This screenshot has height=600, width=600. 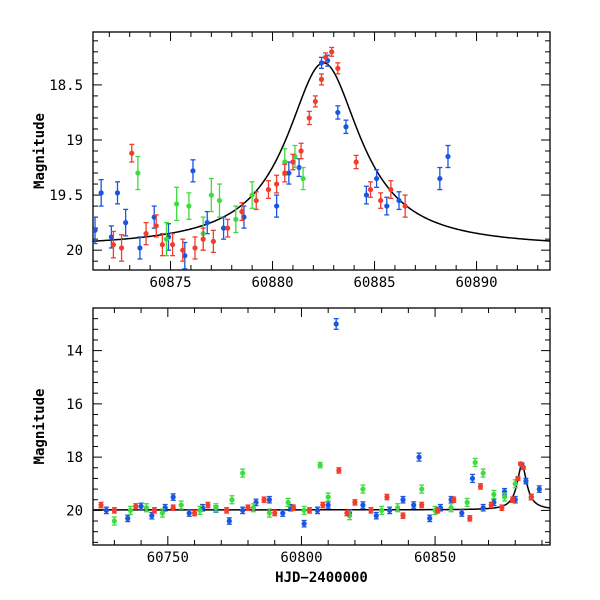 What do you see at coordinates (374, 283) in the screenshot?
I see `x-tick-label: 60885` at bounding box center [374, 283].